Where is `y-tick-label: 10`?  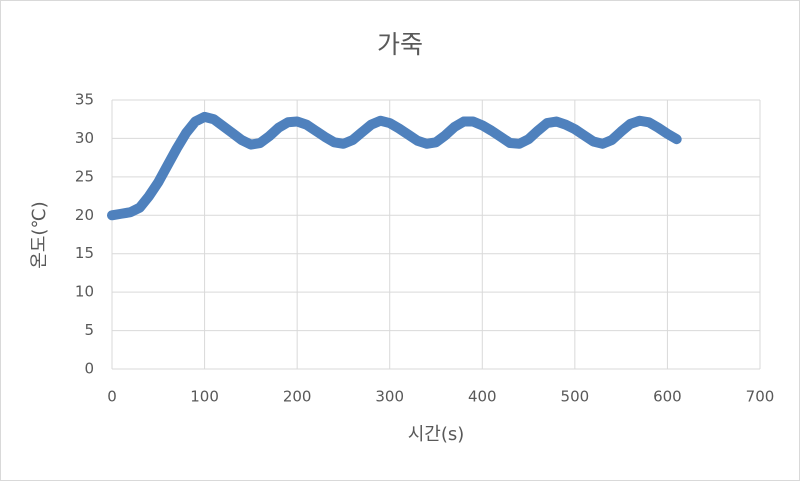
y-tick-label: 10 is located at coordinates (84, 292).